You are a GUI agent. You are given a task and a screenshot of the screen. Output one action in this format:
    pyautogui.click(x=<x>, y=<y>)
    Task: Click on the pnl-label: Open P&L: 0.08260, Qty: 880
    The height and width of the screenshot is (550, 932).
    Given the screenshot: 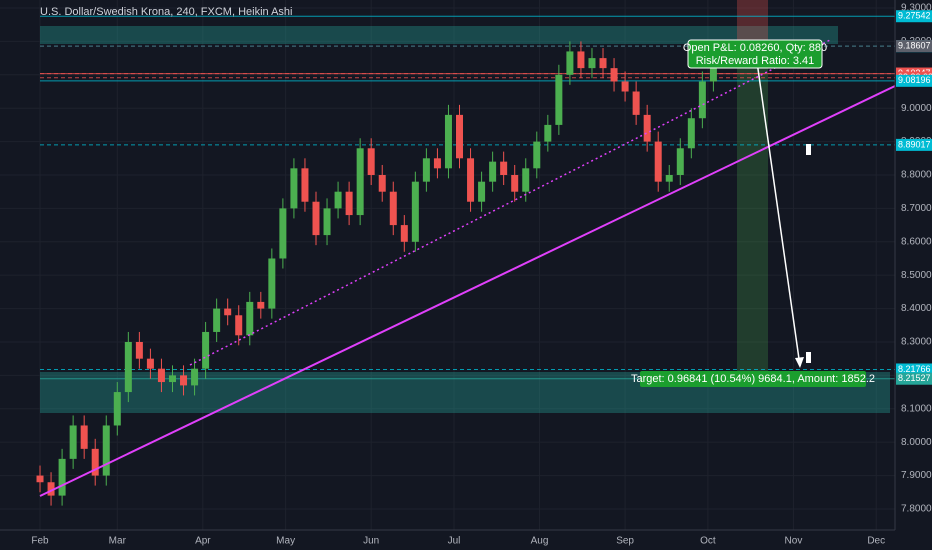 What is the action you would take?
    pyautogui.click(x=755, y=48)
    